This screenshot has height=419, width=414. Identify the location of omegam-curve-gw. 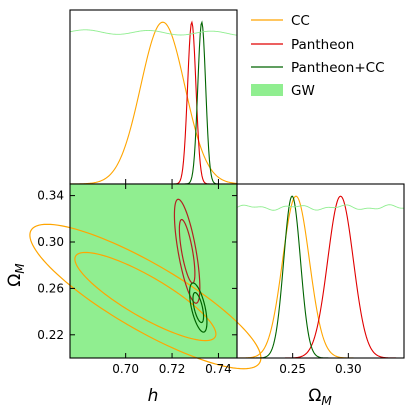
(320, 207).